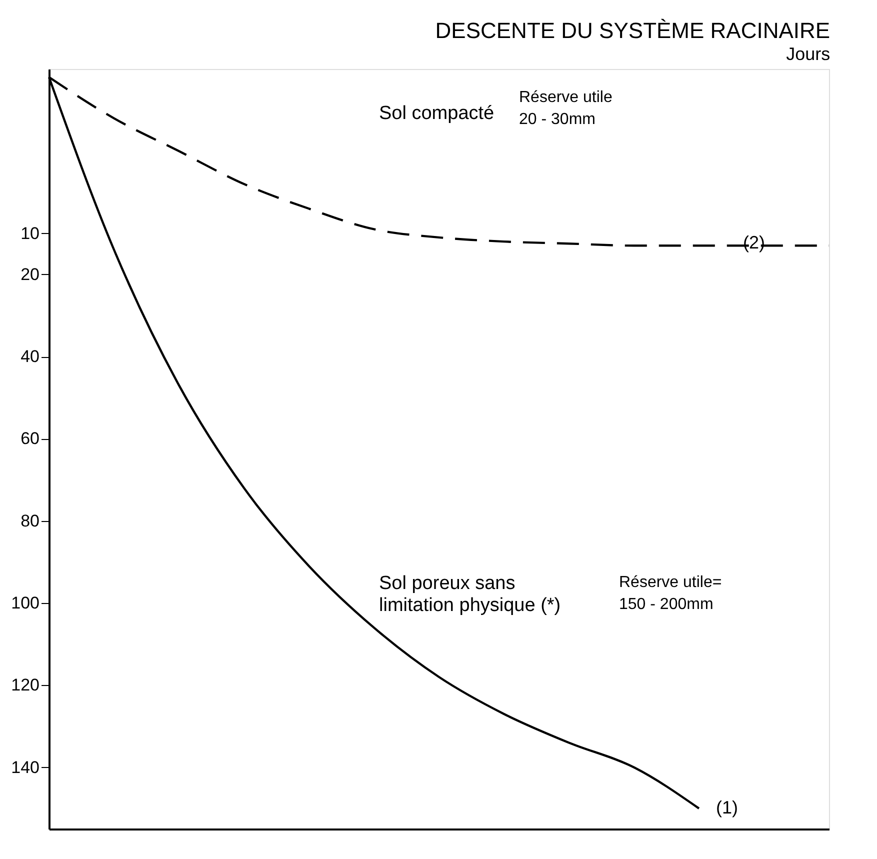 This screenshot has width=877, height=859. Describe the element at coordinates (25, 767) in the screenshot. I see `y-tick-label: 140` at that location.